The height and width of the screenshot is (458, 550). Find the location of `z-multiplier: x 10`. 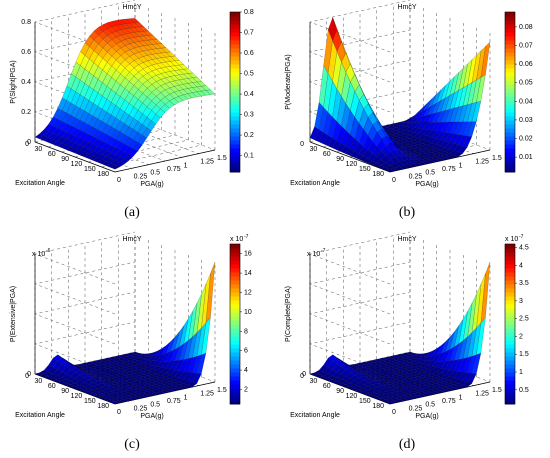

z-multiplier: x 10 is located at coordinates (38, 254).